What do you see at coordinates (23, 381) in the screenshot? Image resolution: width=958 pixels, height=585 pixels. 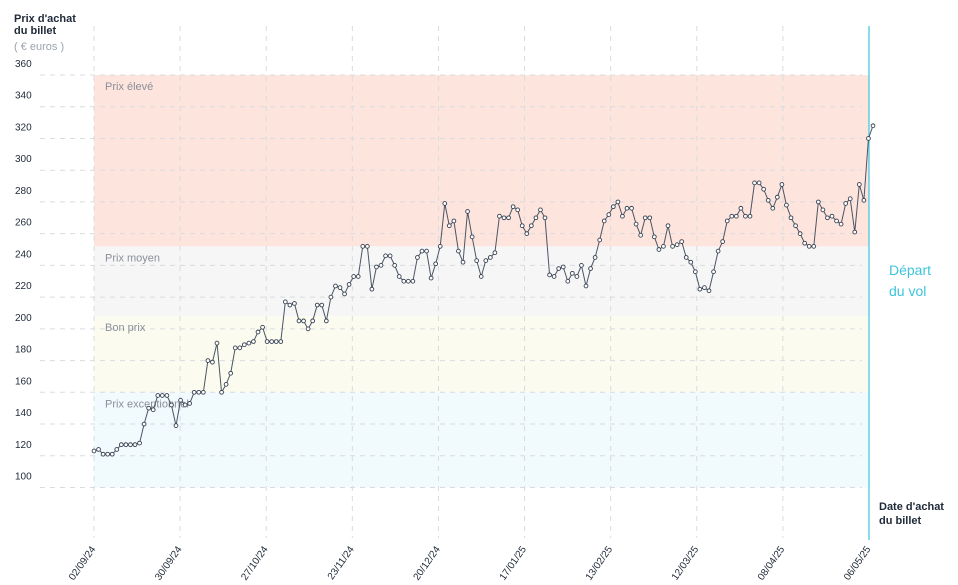 I see `y-tick-label: 160` at bounding box center [23, 381].